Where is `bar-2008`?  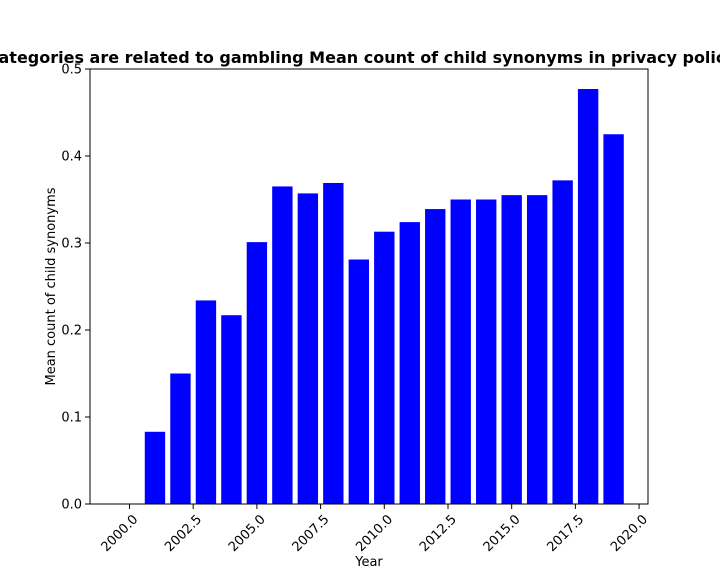 bar-2008 is located at coordinates (333, 343).